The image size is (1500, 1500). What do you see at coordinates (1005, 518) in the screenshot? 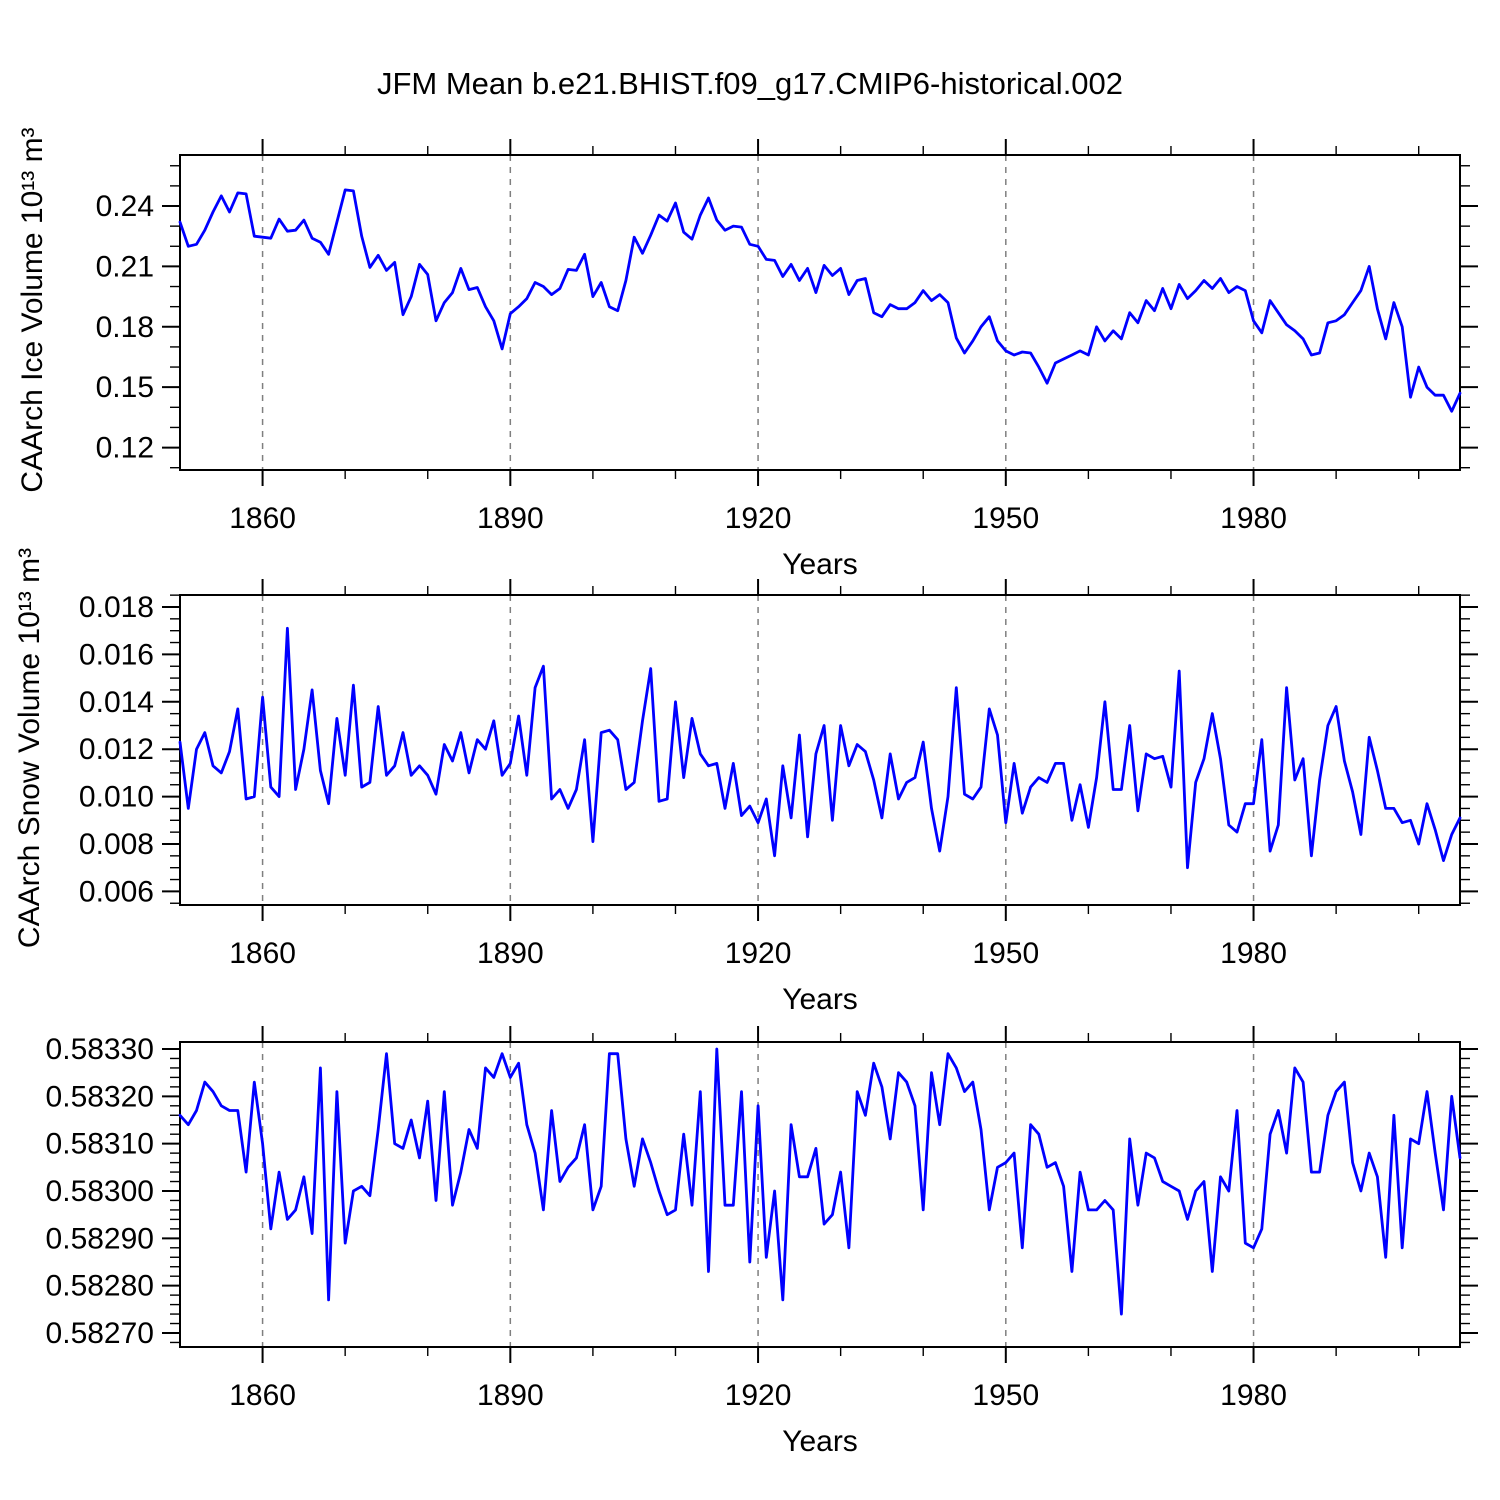
I see `panel-1-xtick-label: 1950` at bounding box center [1005, 518].